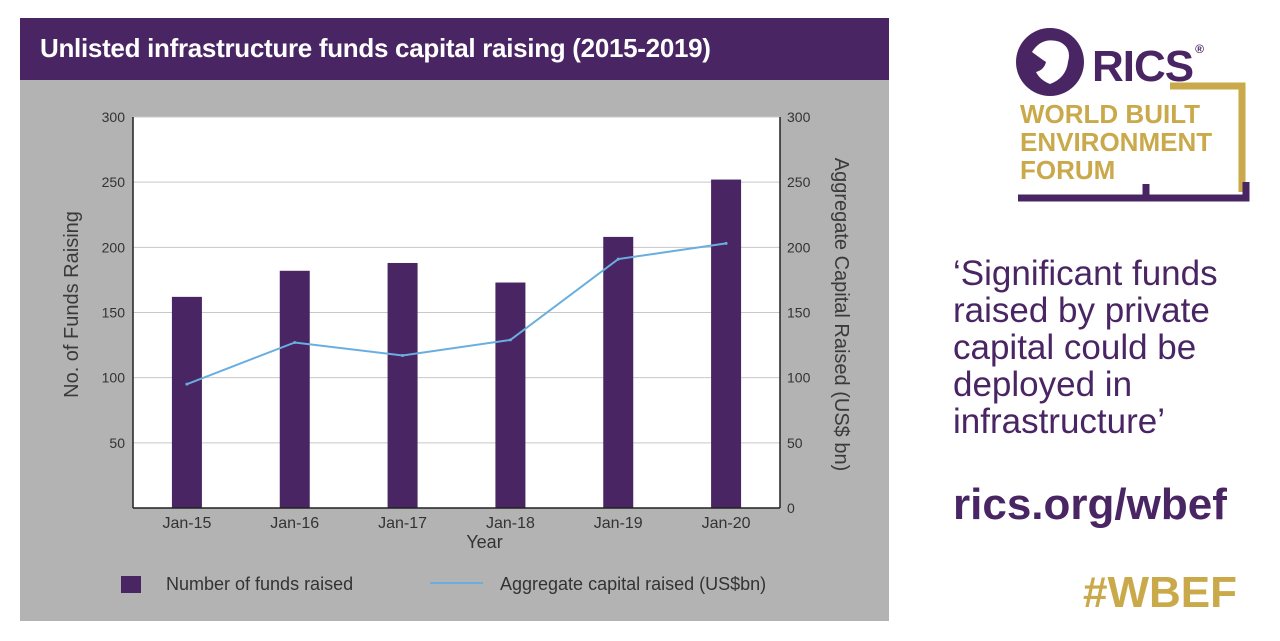  I want to click on x-tick-label: Jan-17, so click(402, 523).